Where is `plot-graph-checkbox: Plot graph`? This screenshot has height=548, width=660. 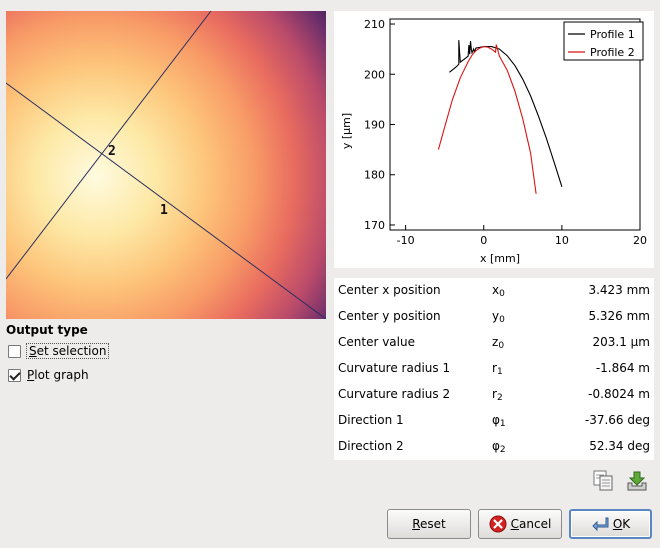
plot-graph-checkbox: Plot graph is located at coordinates (48, 375).